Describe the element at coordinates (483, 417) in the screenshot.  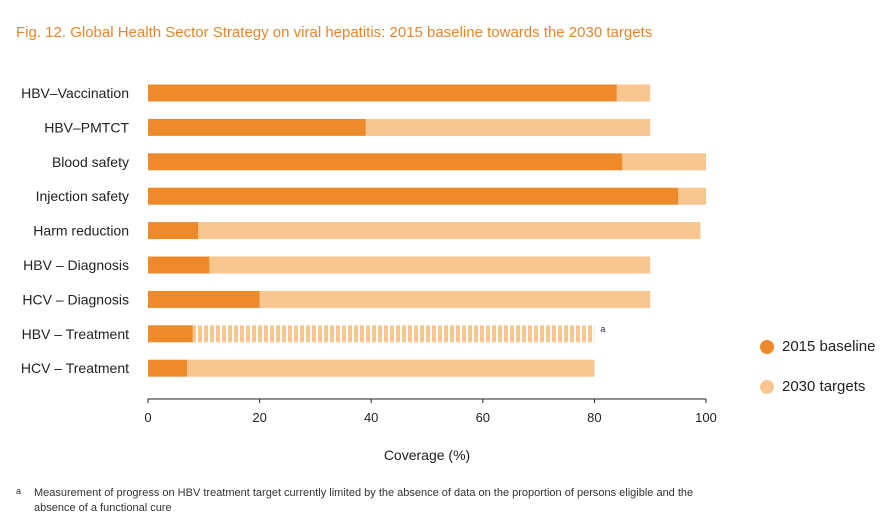
I see `x-tick-label: 60` at that location.